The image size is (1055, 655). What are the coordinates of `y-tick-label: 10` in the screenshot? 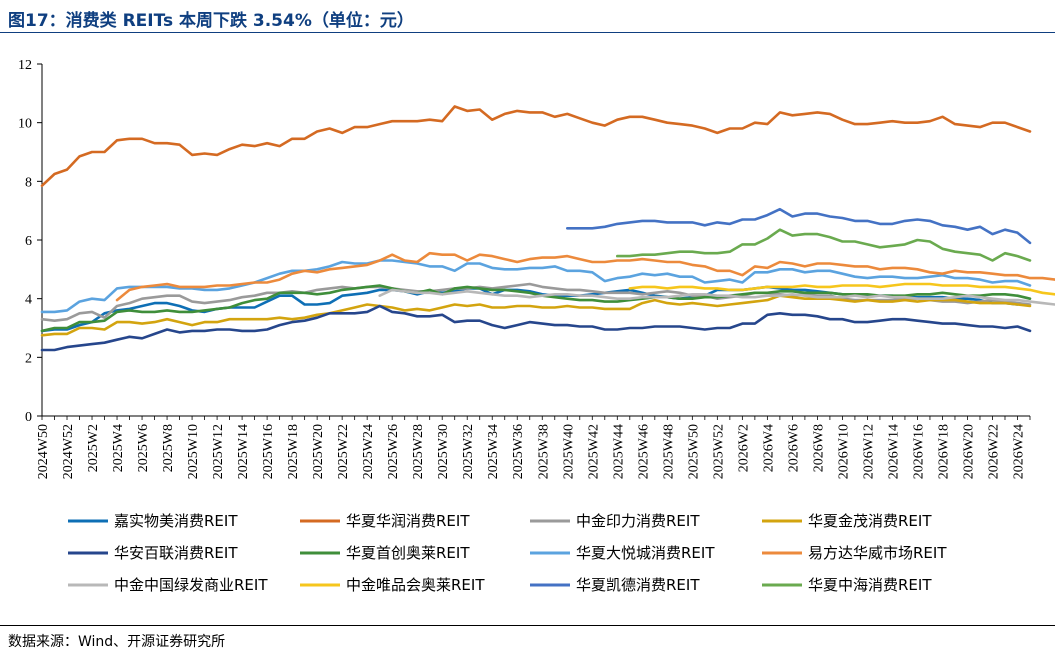 It's located at (25, 124).